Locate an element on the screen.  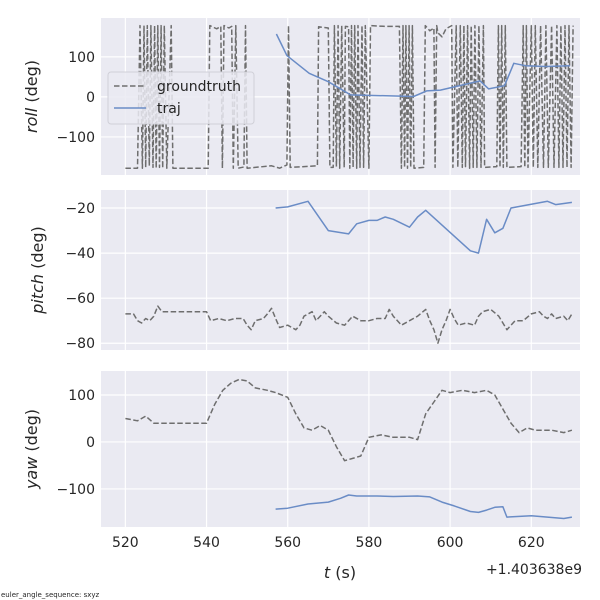
x-tick-label: 540 is located at coordinates (206, 543).